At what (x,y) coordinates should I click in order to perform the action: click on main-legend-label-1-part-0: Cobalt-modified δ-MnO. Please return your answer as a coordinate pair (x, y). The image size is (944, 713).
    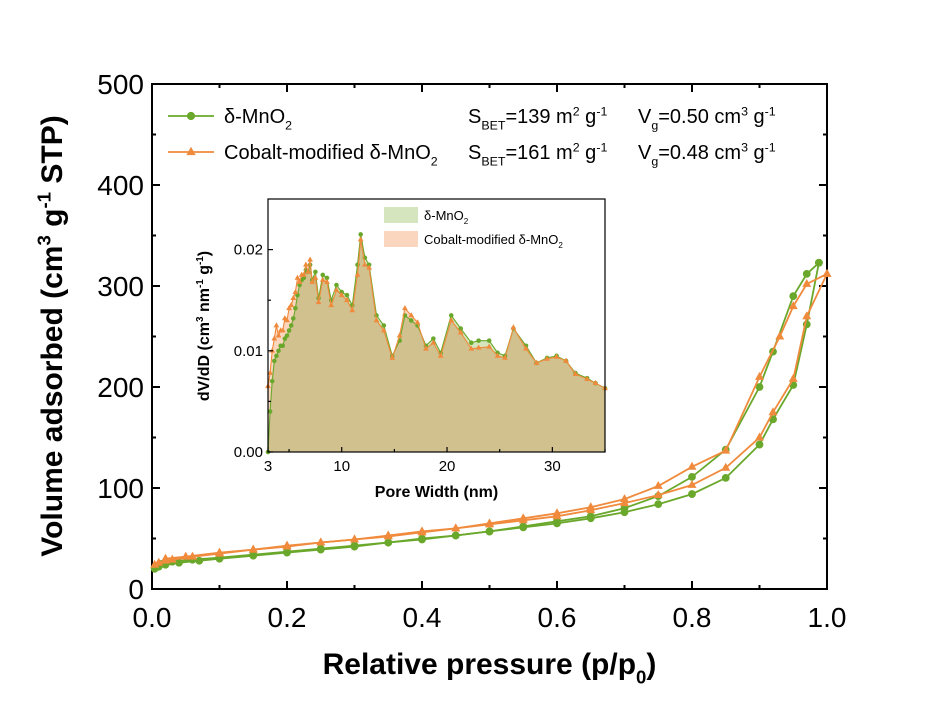
    Looking at the image, I should click on (327, 153).